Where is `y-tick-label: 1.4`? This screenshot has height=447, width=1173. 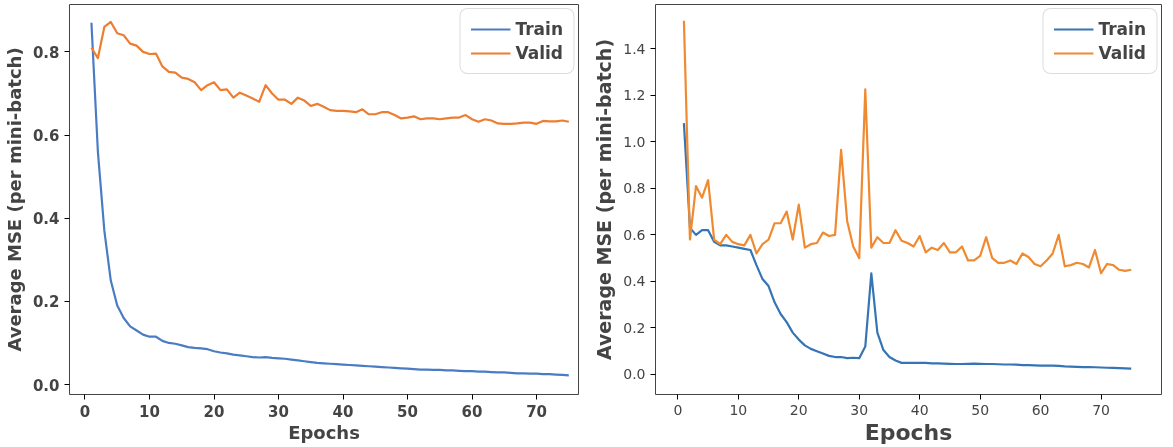 y-tick-label: 1.4 is located at coordinates (634, 48).